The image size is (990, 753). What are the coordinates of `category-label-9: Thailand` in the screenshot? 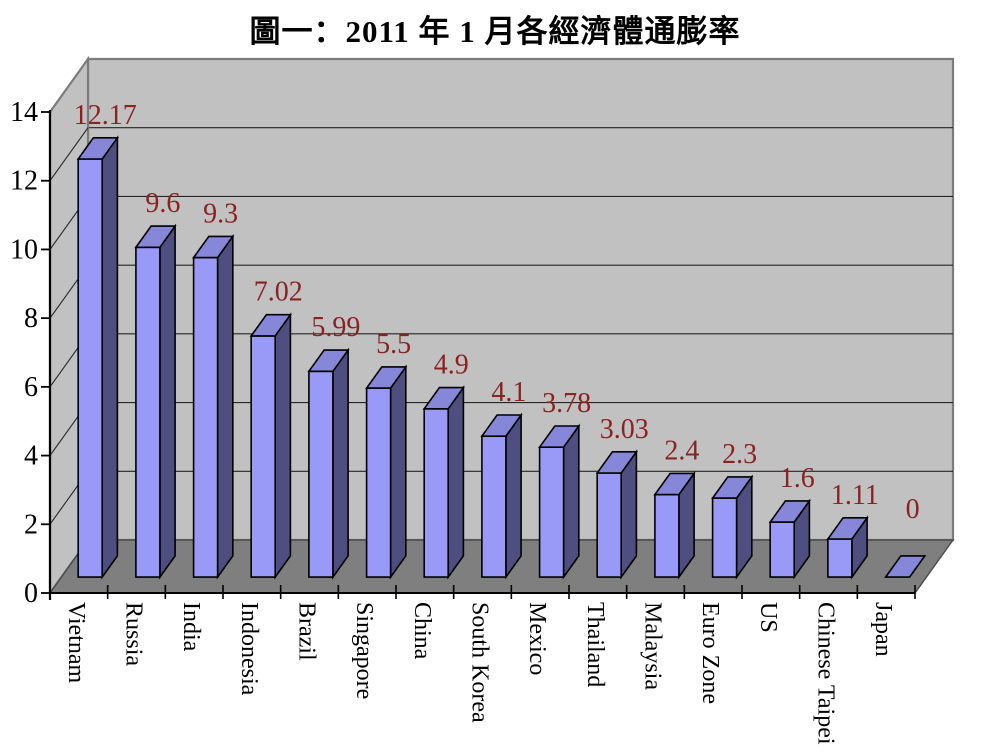 It's located at (595, 644).